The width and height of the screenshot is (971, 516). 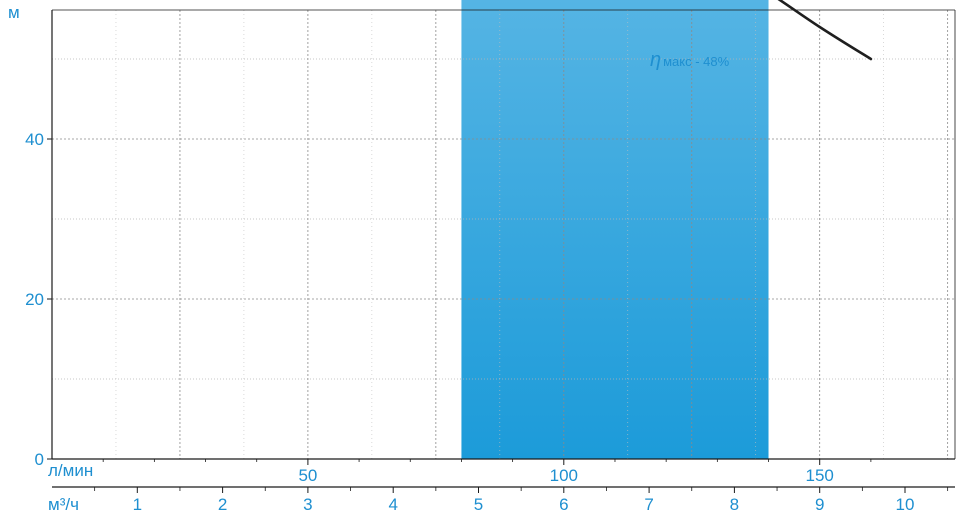 What do you see at coordinates (137, 504) in the screenshot?
I see `m3h-tick-label: 1` at bounding box center [137, 504].